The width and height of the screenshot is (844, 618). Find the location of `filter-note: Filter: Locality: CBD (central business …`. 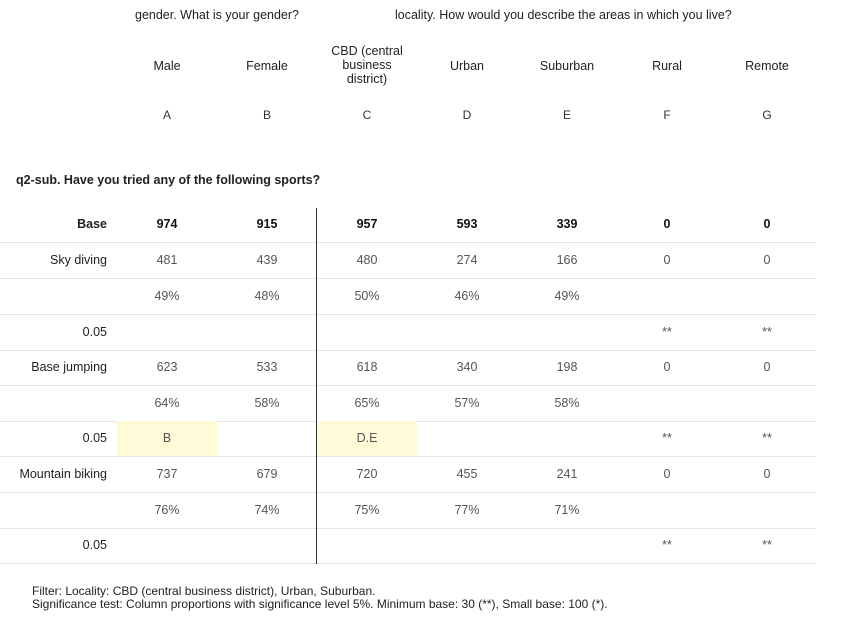

filter-note: Filter: Locality: CBD (central business … is located at coordinates (204, 591).